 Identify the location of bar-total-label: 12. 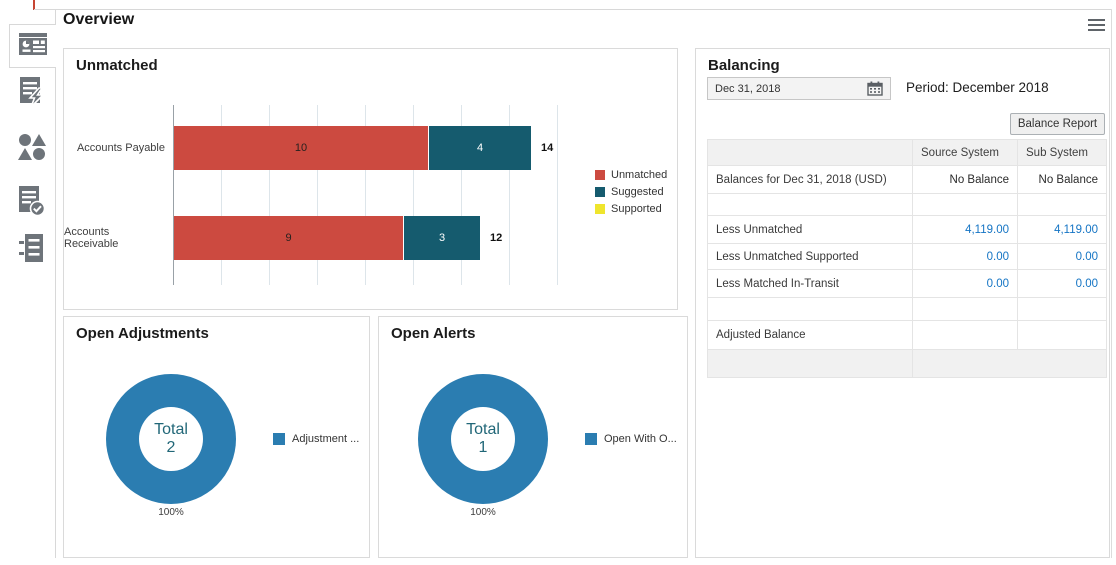
(496, 238).